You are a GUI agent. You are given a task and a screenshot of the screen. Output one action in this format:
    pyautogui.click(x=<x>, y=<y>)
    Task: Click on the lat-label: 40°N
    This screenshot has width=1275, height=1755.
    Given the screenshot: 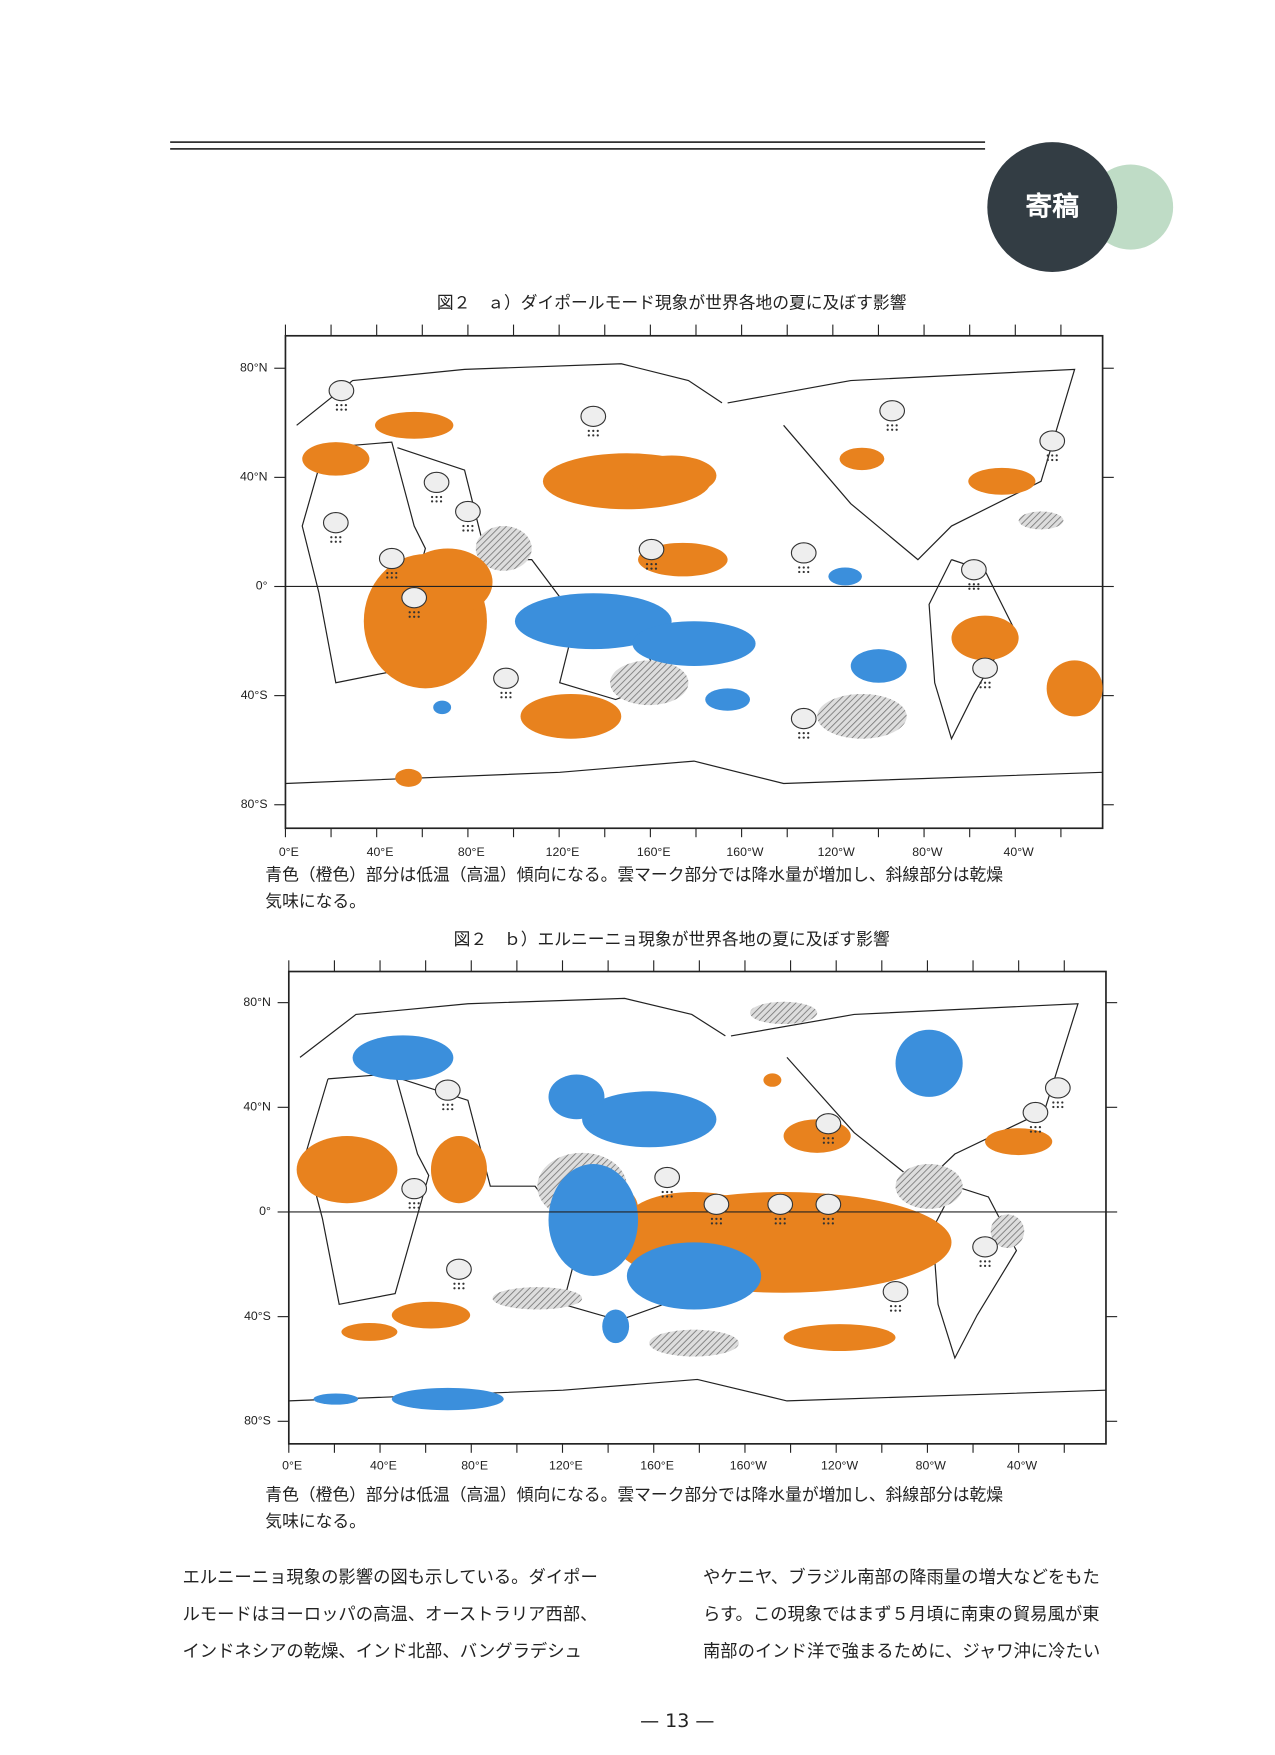 What is the action you would take?
    pyautogui.click(x=253, y=477)
    